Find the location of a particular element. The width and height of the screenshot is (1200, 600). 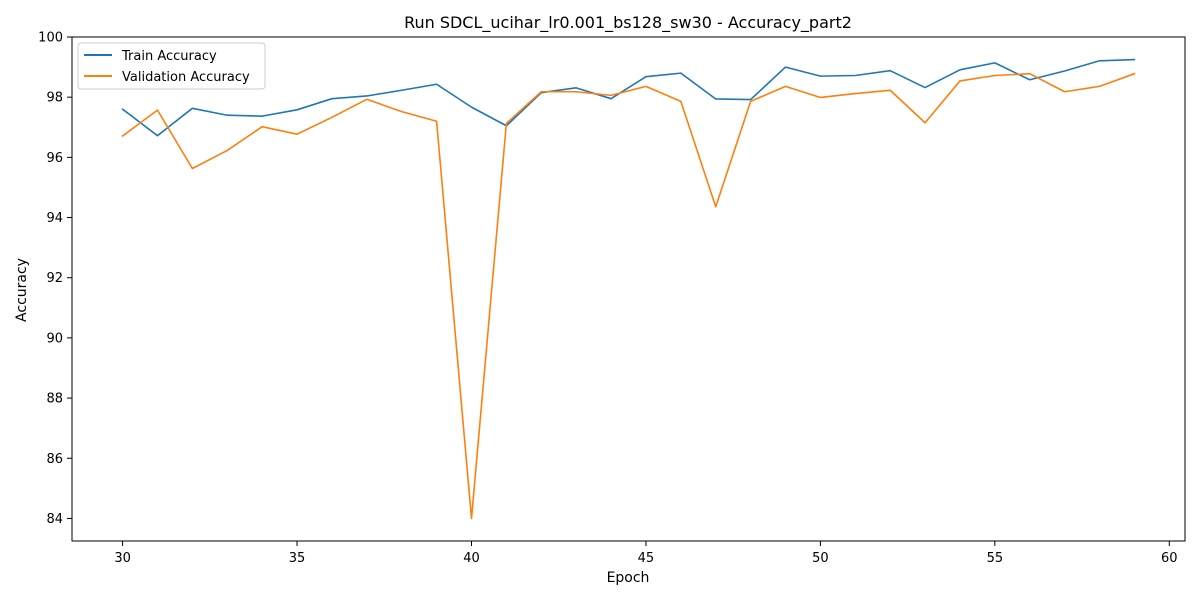

y-axis-ticks: 84 86 88 90 92 94 96 98 100 is located at coordinates (55, 279).